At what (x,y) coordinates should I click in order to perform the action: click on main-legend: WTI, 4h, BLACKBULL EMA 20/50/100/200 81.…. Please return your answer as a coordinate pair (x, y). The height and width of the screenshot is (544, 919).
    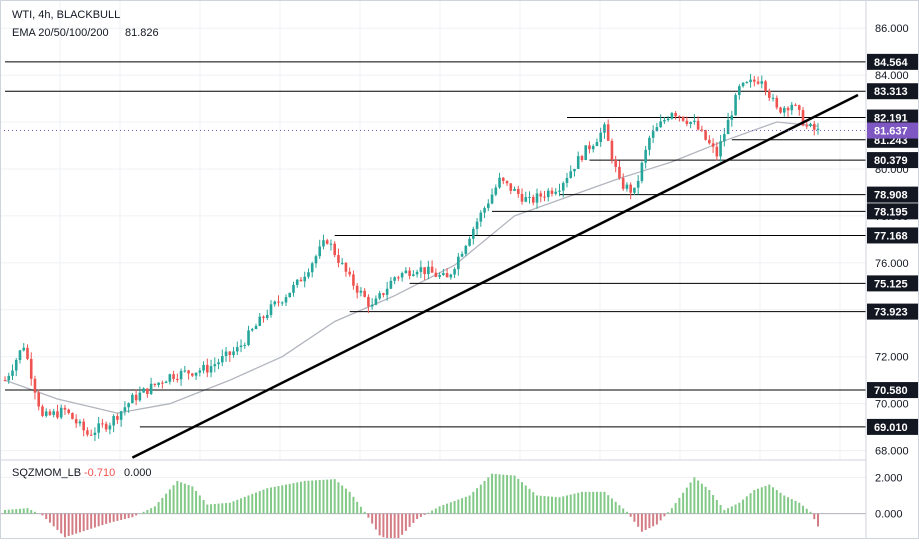
    Looking at the image, I should click on (85, 24).